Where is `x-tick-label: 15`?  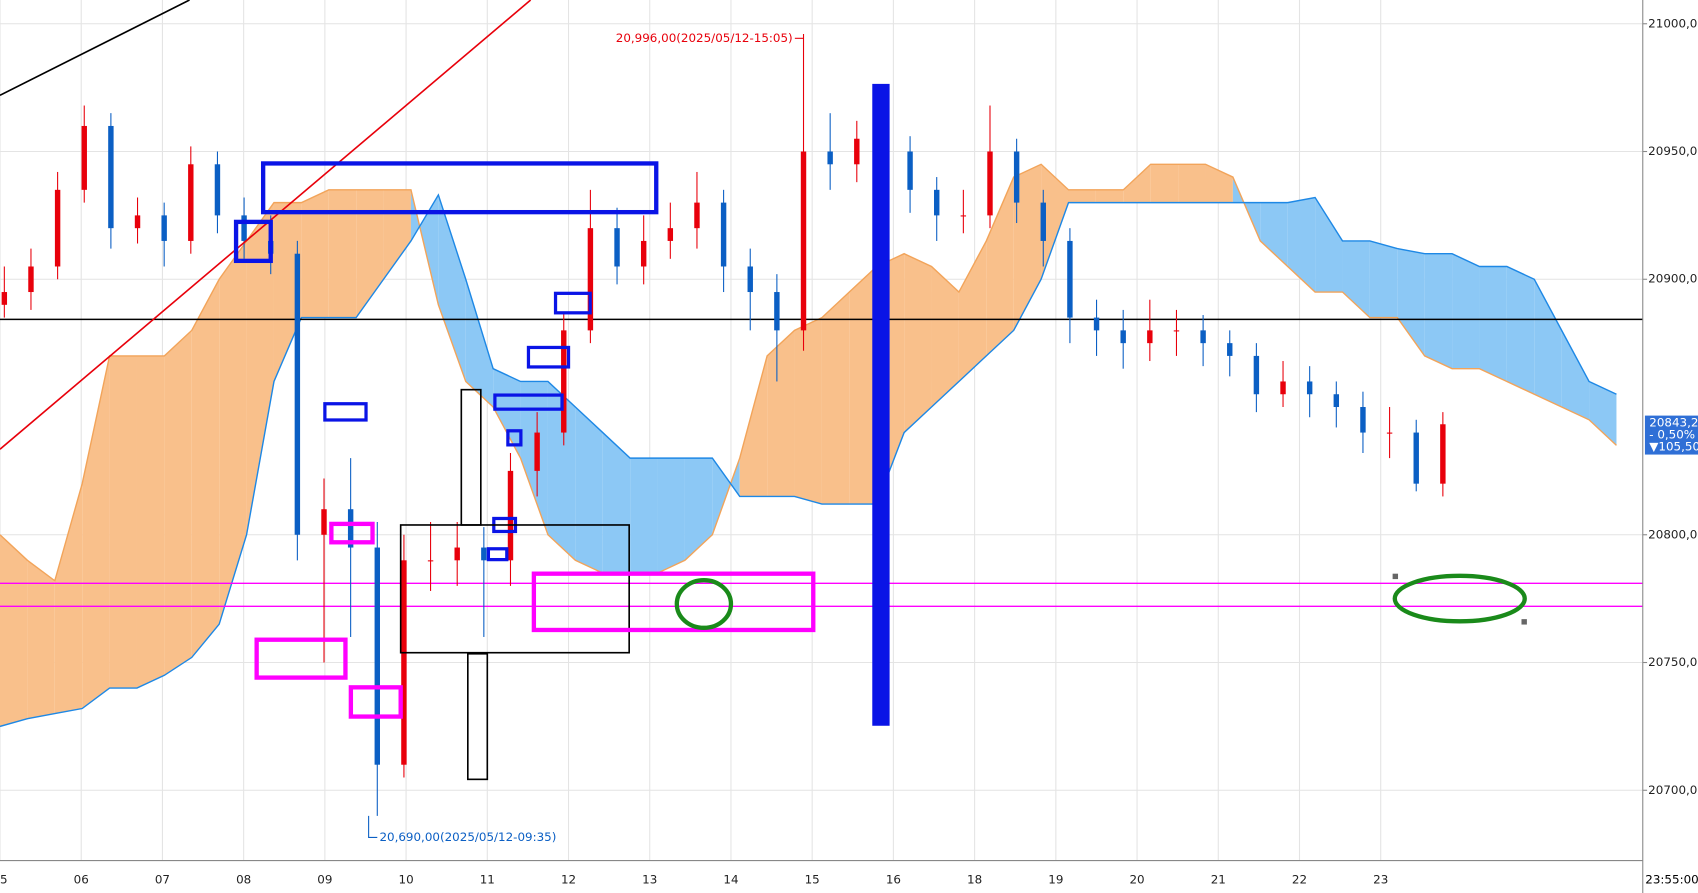
x-tick-label: 15 is located at coordinates (812, 880).